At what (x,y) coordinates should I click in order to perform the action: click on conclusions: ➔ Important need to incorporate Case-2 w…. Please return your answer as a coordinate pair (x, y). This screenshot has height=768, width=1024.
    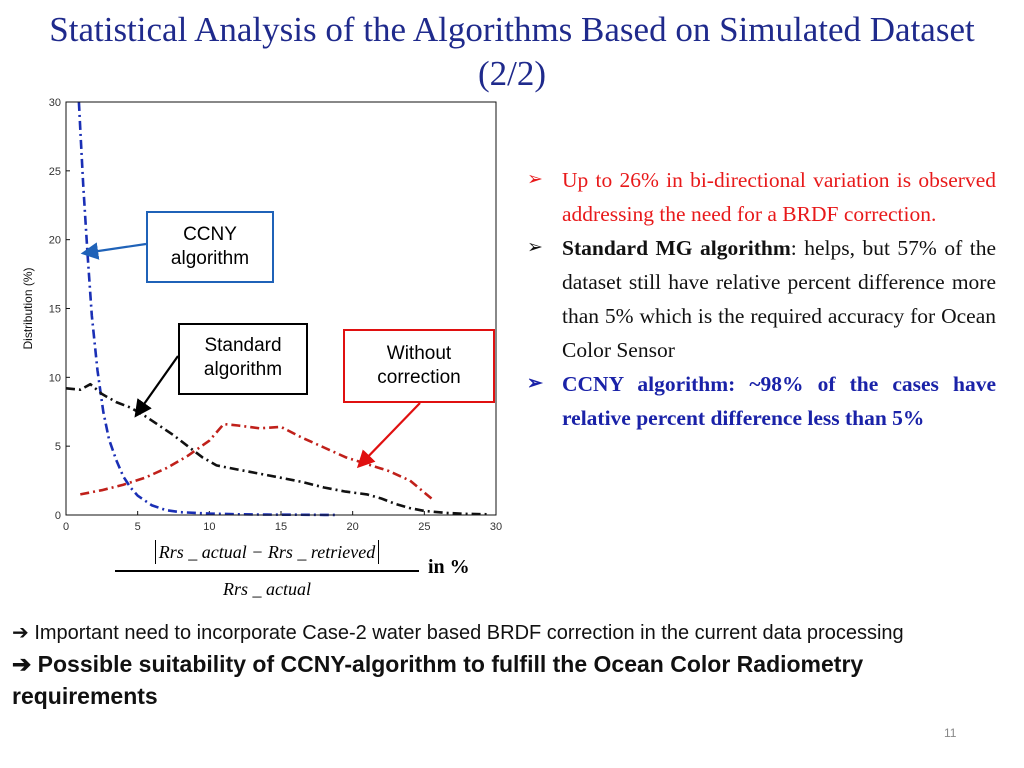
    Looking at the image, I should click on (507, 666).